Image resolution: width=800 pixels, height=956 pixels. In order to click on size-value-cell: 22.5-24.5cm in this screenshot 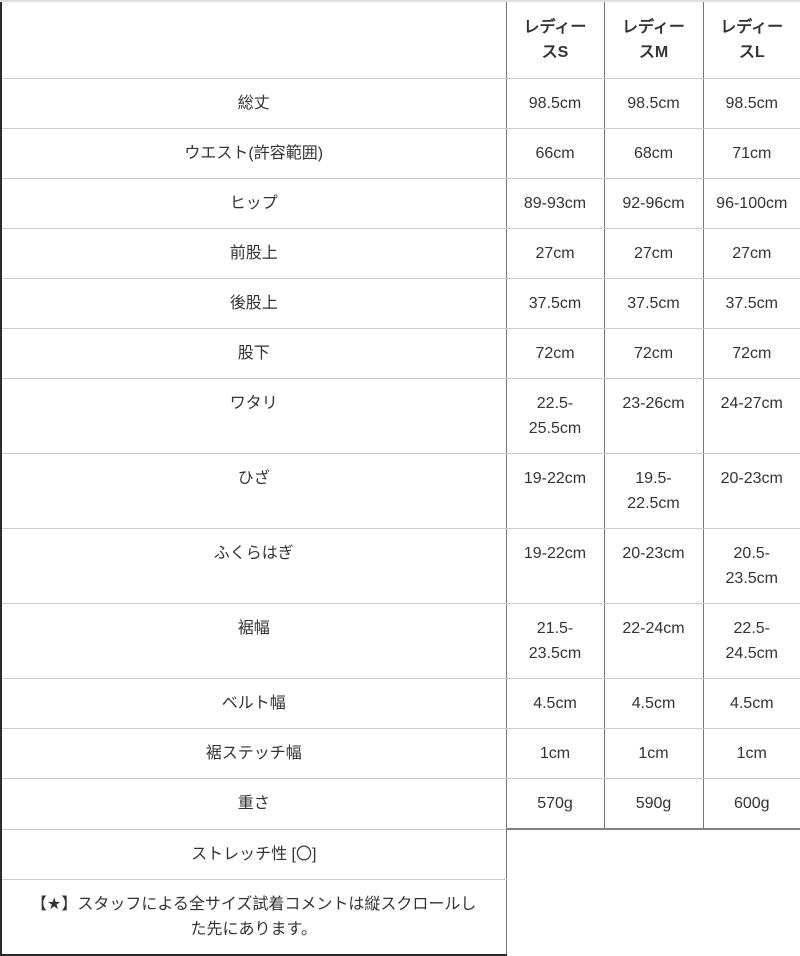, I will do `click(751, 641)`.